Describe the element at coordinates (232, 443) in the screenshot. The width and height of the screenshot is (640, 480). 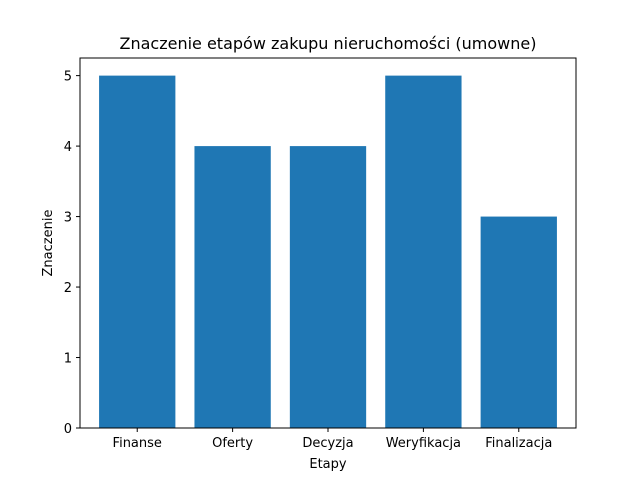
I see `x-tick-label: Oferty` at that location.